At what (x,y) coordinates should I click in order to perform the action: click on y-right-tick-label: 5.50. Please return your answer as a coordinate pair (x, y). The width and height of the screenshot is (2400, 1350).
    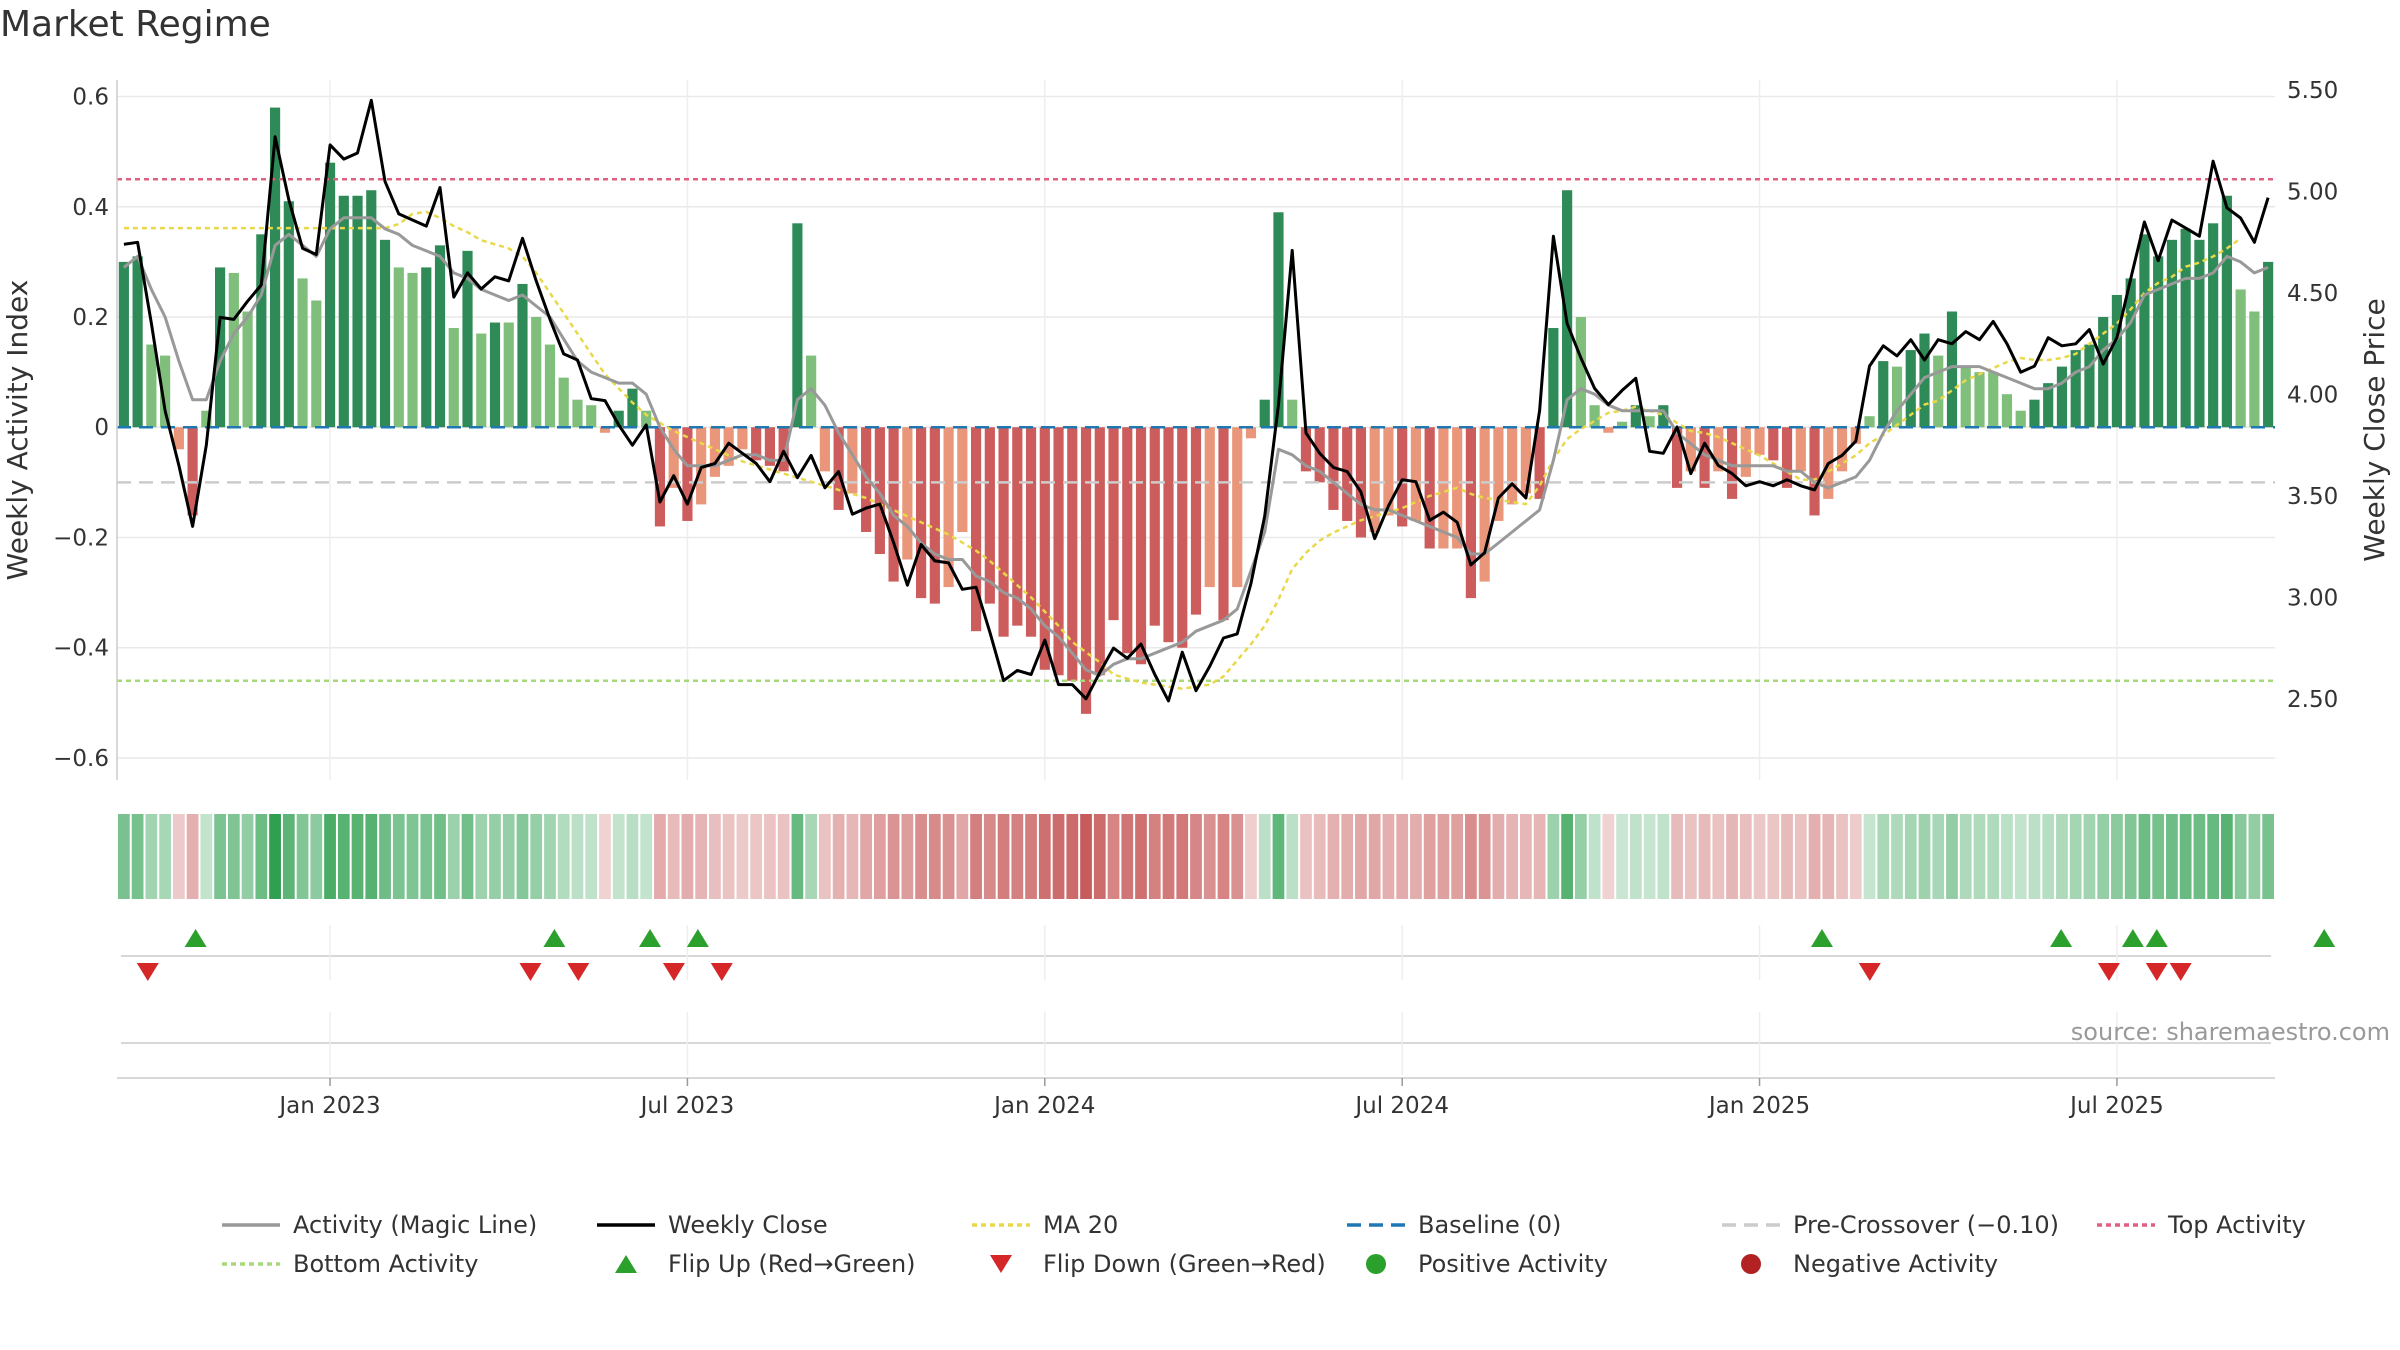
    Looking at the image, I should click on (2312, 91).